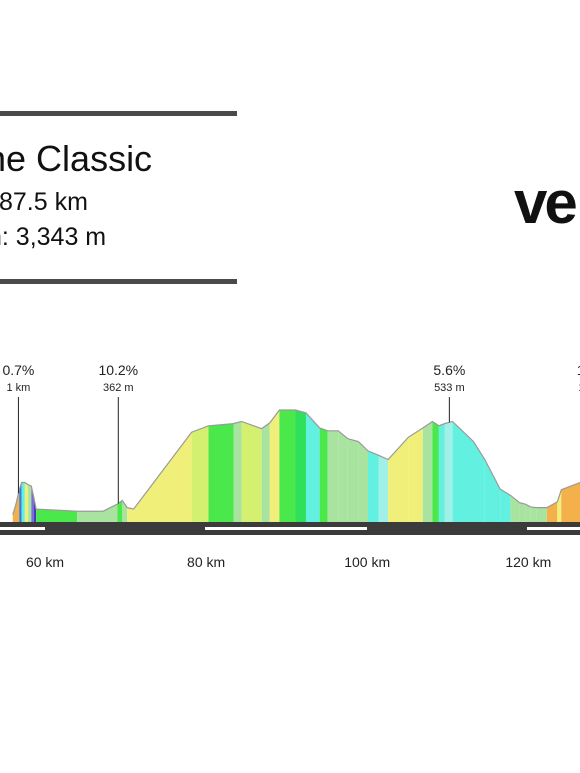  What do you see at coordinates (579, 388) in the screenshot?
I see `climb-length-label-3: 1.1 k` at bounding box center [579, 388].